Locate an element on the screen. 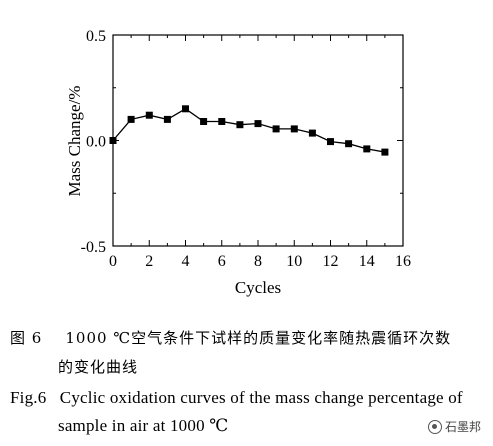 The width and height of the screenshot is (493, 446). x-tick-label: 8 is located at coordinates (258, 261).